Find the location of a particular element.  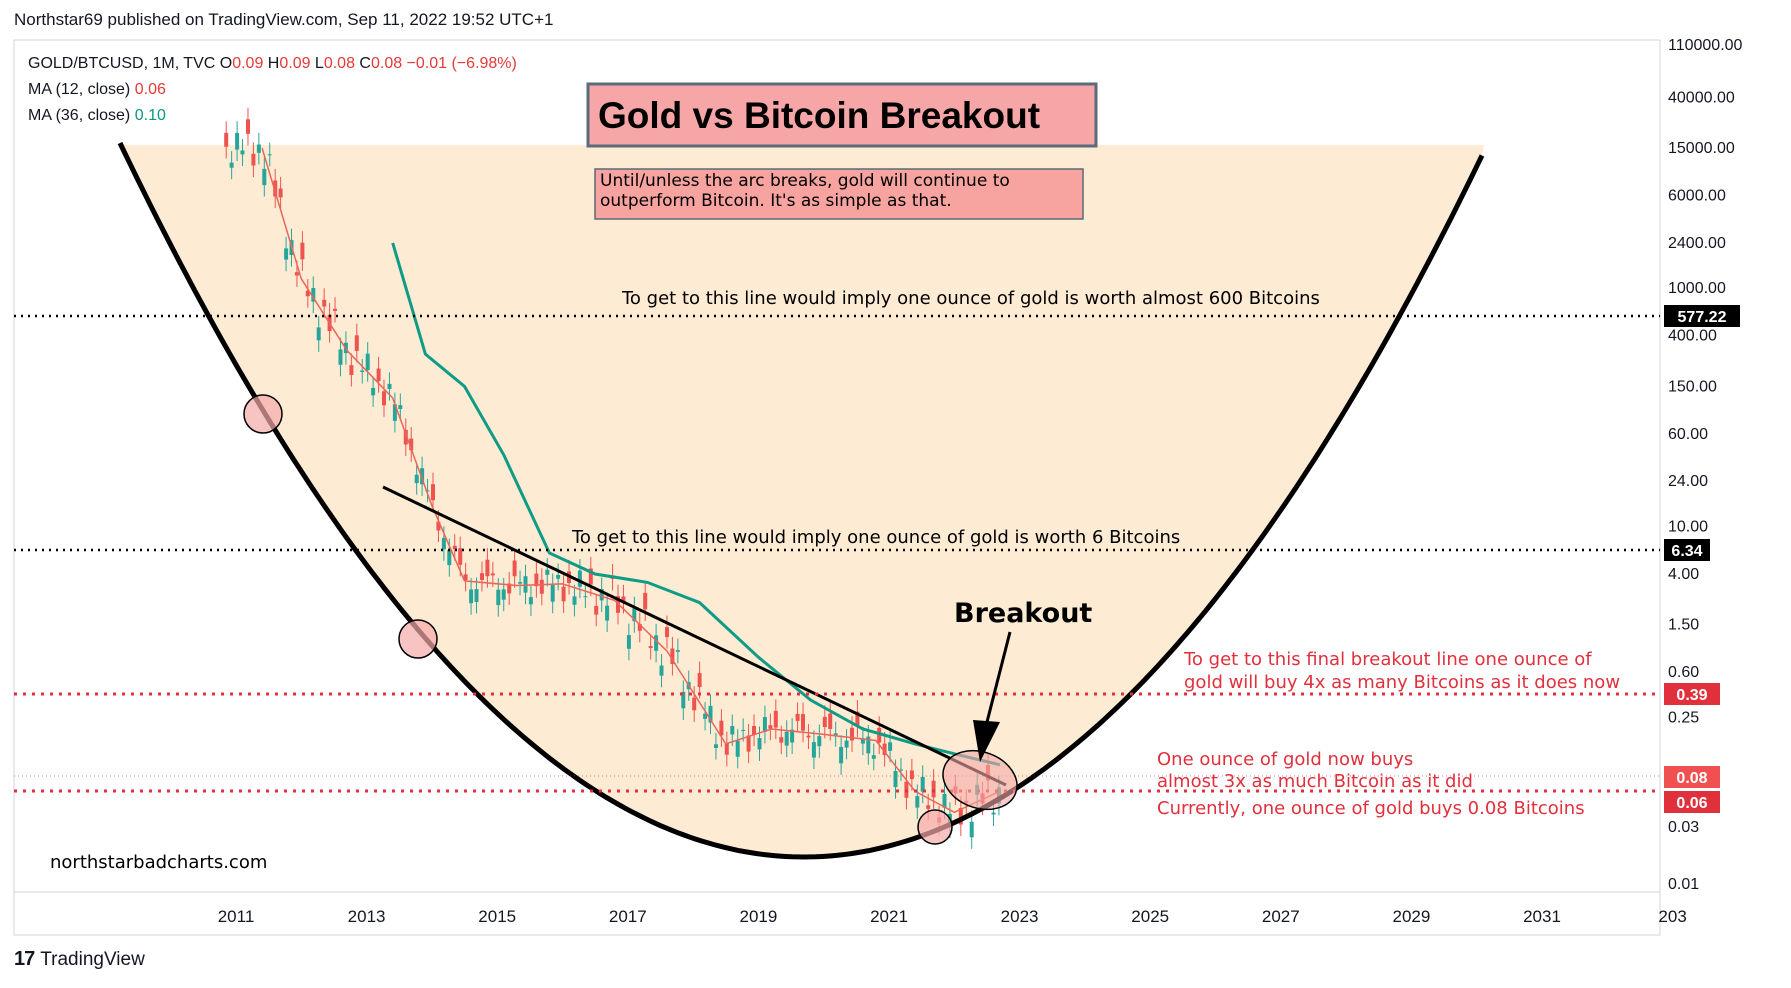

breakout-arrow-shaft is located at coordinates (998, 677).